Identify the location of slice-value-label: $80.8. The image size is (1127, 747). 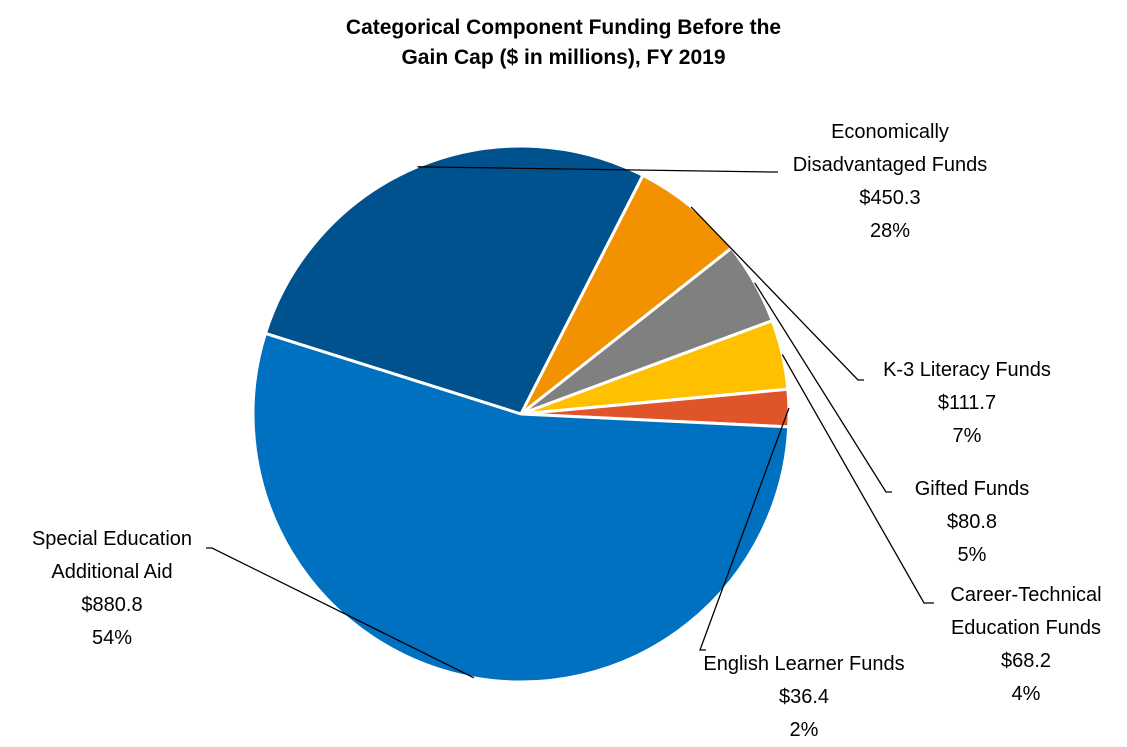
(972, 522).